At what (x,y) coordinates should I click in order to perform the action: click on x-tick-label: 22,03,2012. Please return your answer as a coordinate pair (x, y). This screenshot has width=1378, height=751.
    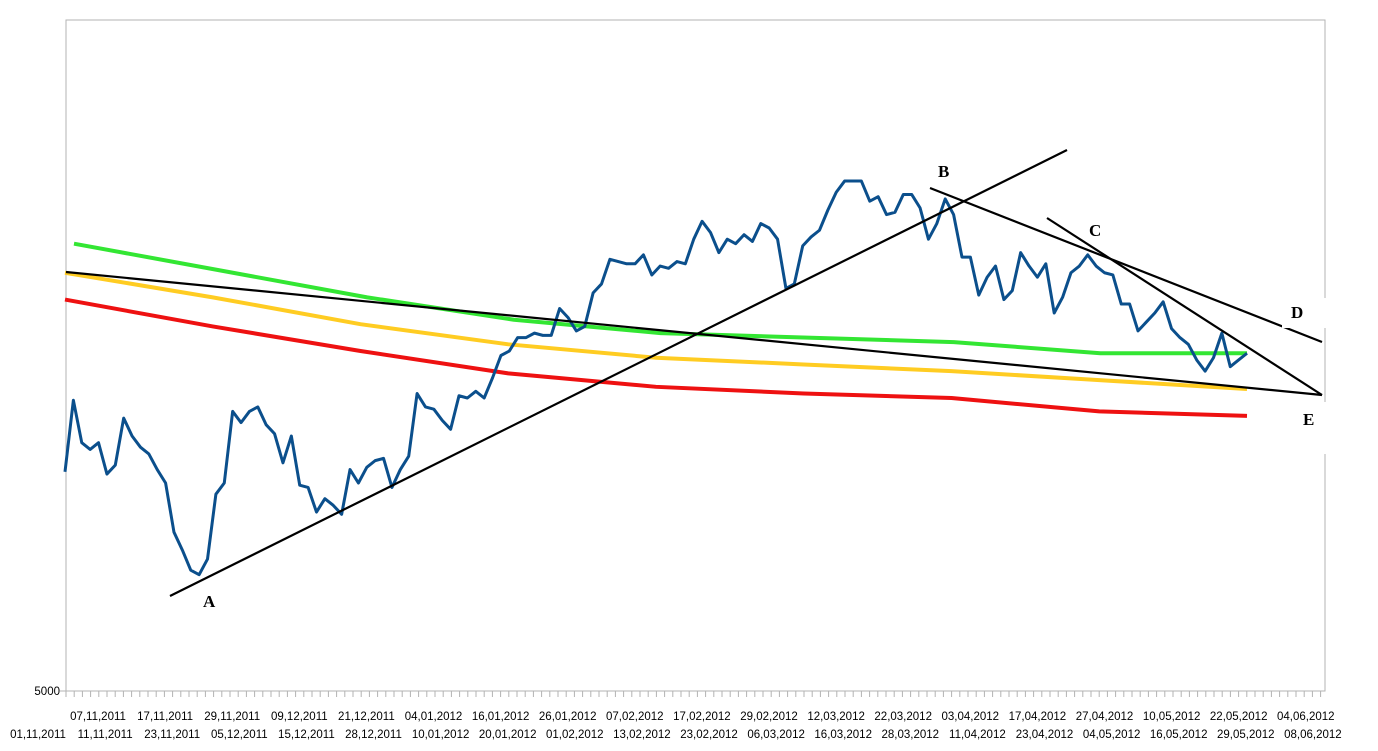
    Looking at the image, I should click on (903, 717).